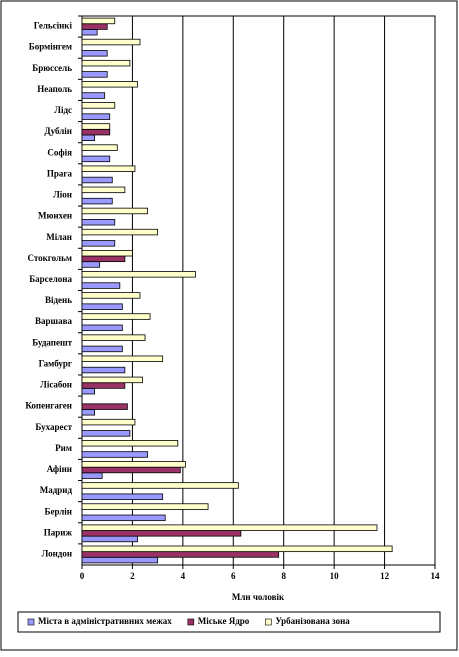 The height and width of the screenshot is (657, 459). I want to click on y-tick-label: Копенгаген, so click(48, 406).